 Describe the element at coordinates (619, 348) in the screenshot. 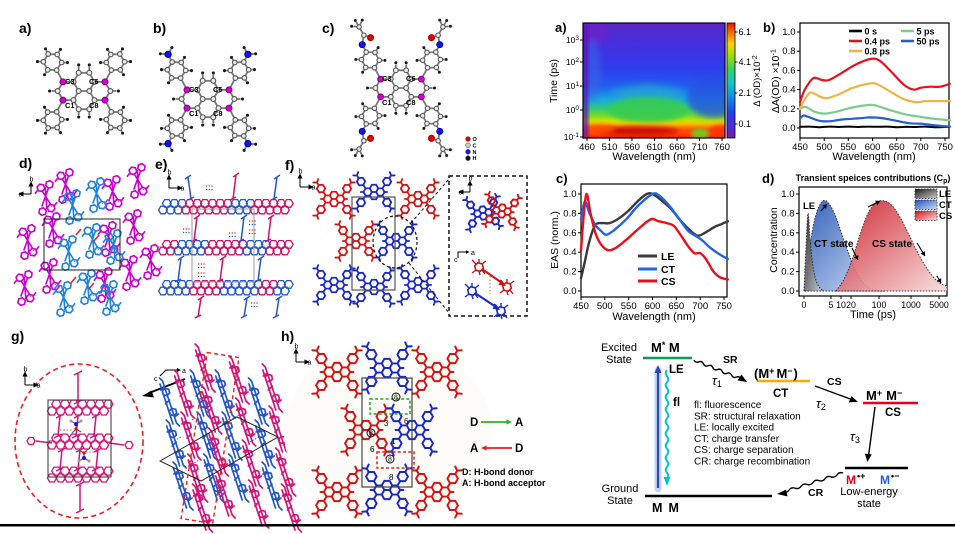

I see `svg-text: Excited` at that location.